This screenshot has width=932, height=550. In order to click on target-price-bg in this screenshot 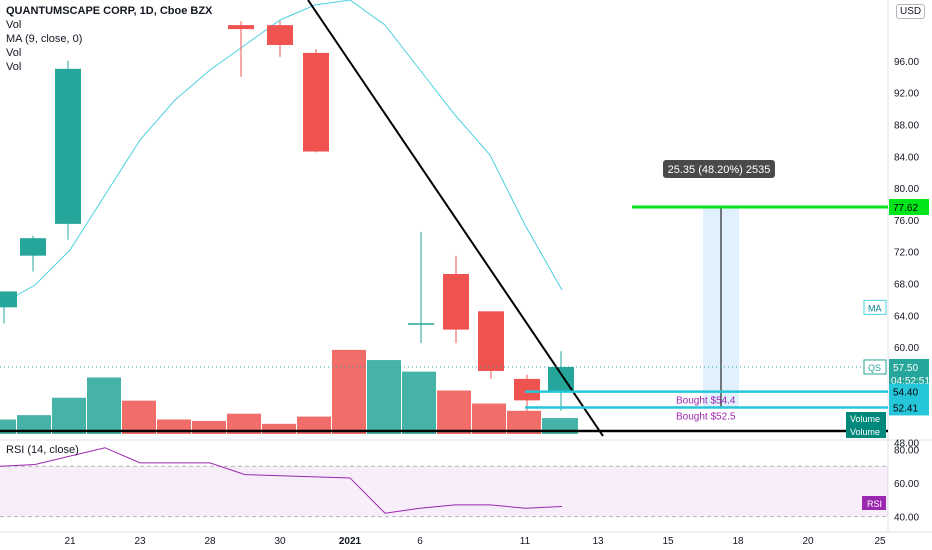, I will do `click(909, 207)`.